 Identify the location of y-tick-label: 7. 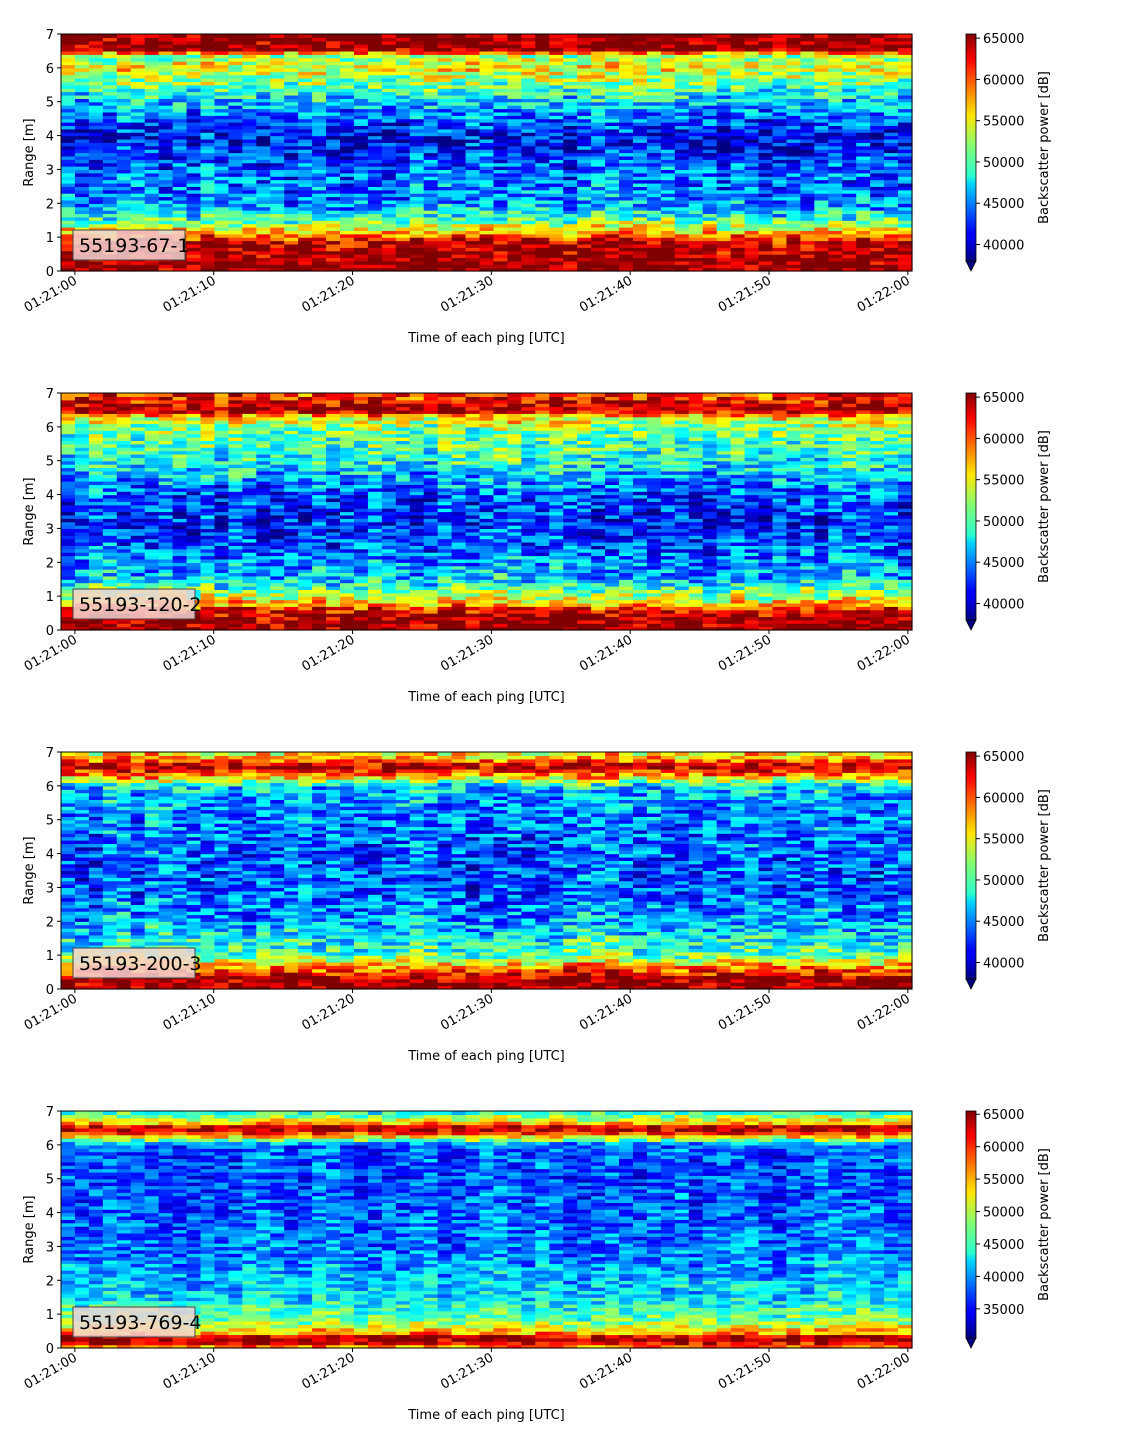
(50, 35).